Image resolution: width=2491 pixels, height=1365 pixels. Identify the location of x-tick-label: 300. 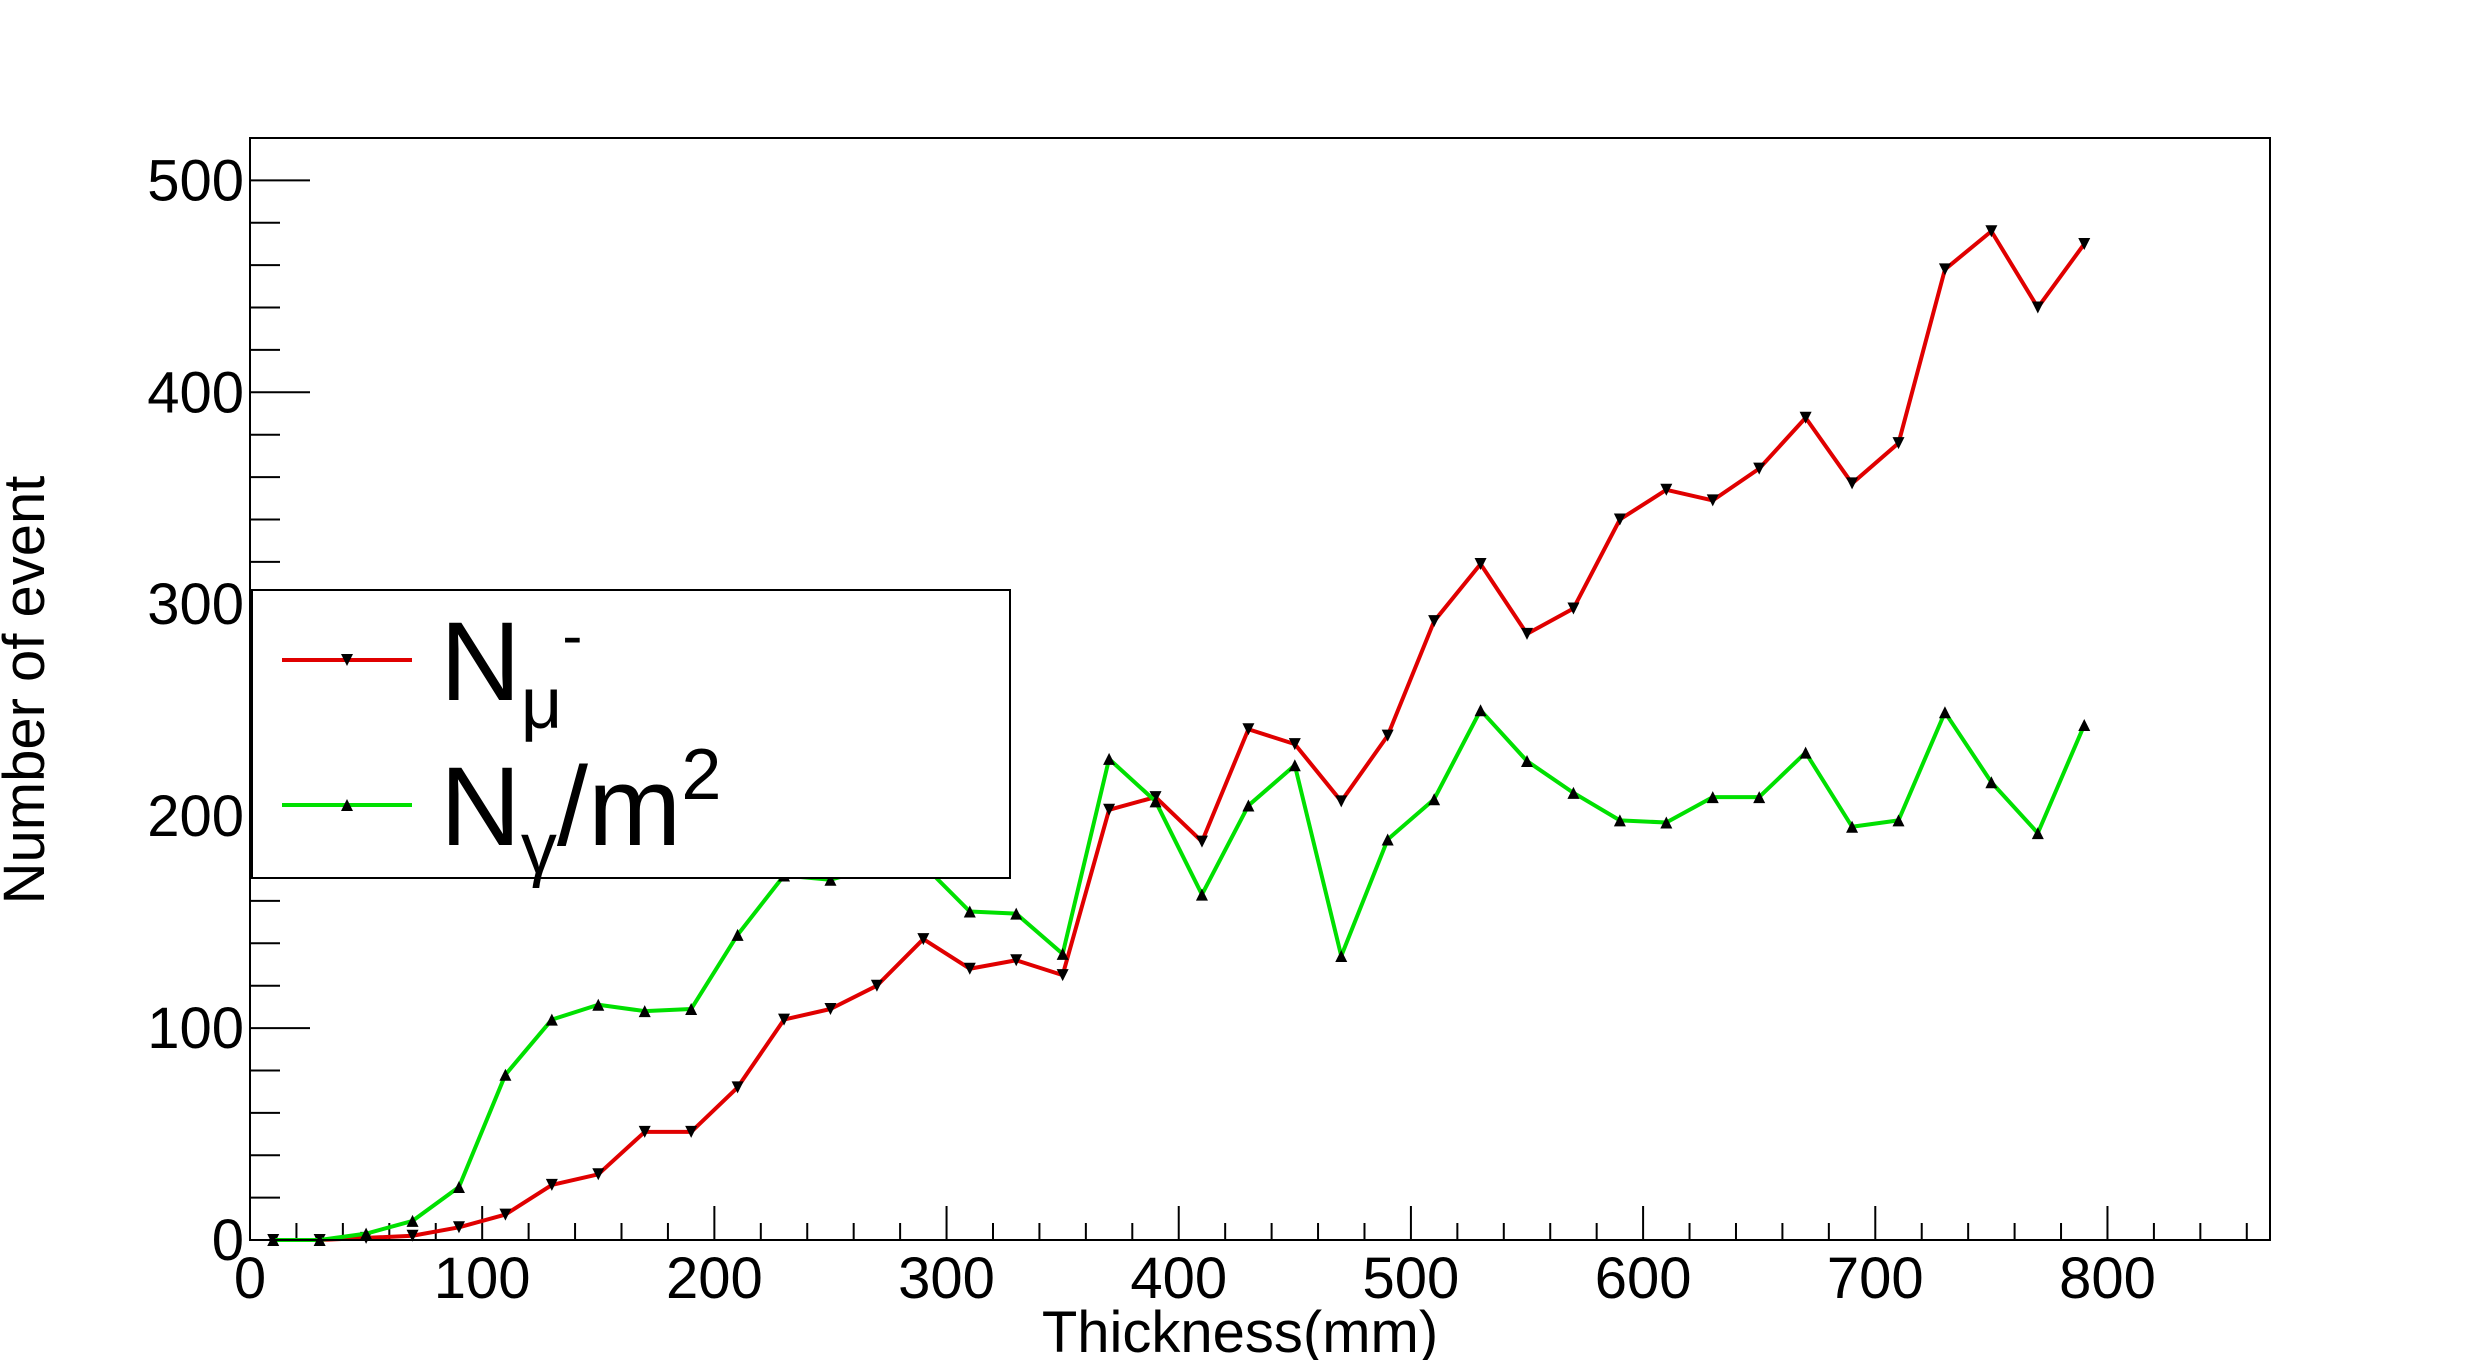
(946, 1278).